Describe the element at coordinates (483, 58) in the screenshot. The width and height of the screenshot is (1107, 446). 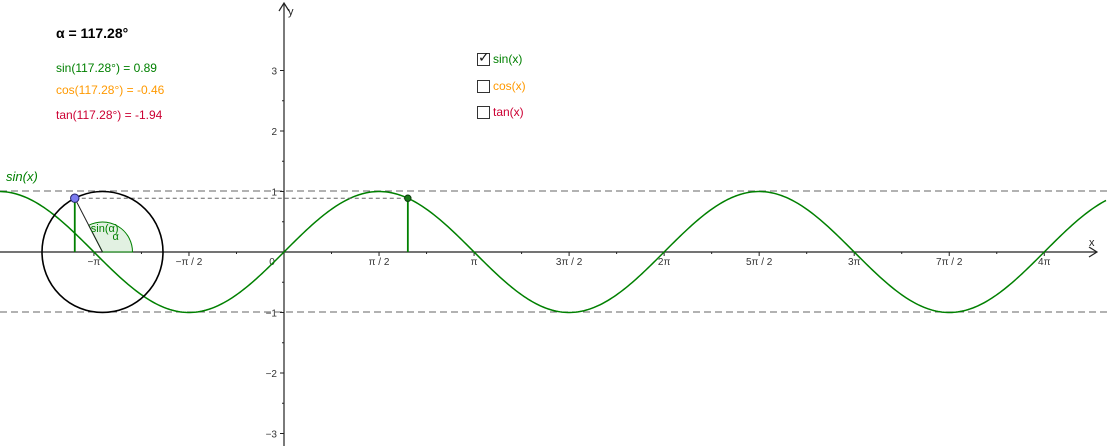
I see `checkbox-sin-box` at that location.